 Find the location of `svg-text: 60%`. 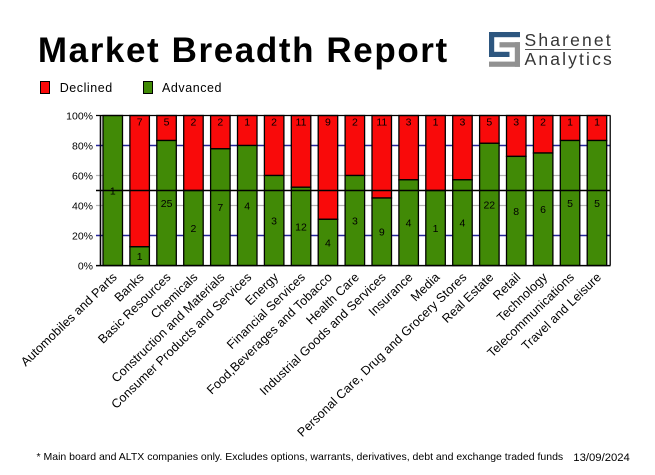

svg-text: 60% is located at coordinates (82, 177).